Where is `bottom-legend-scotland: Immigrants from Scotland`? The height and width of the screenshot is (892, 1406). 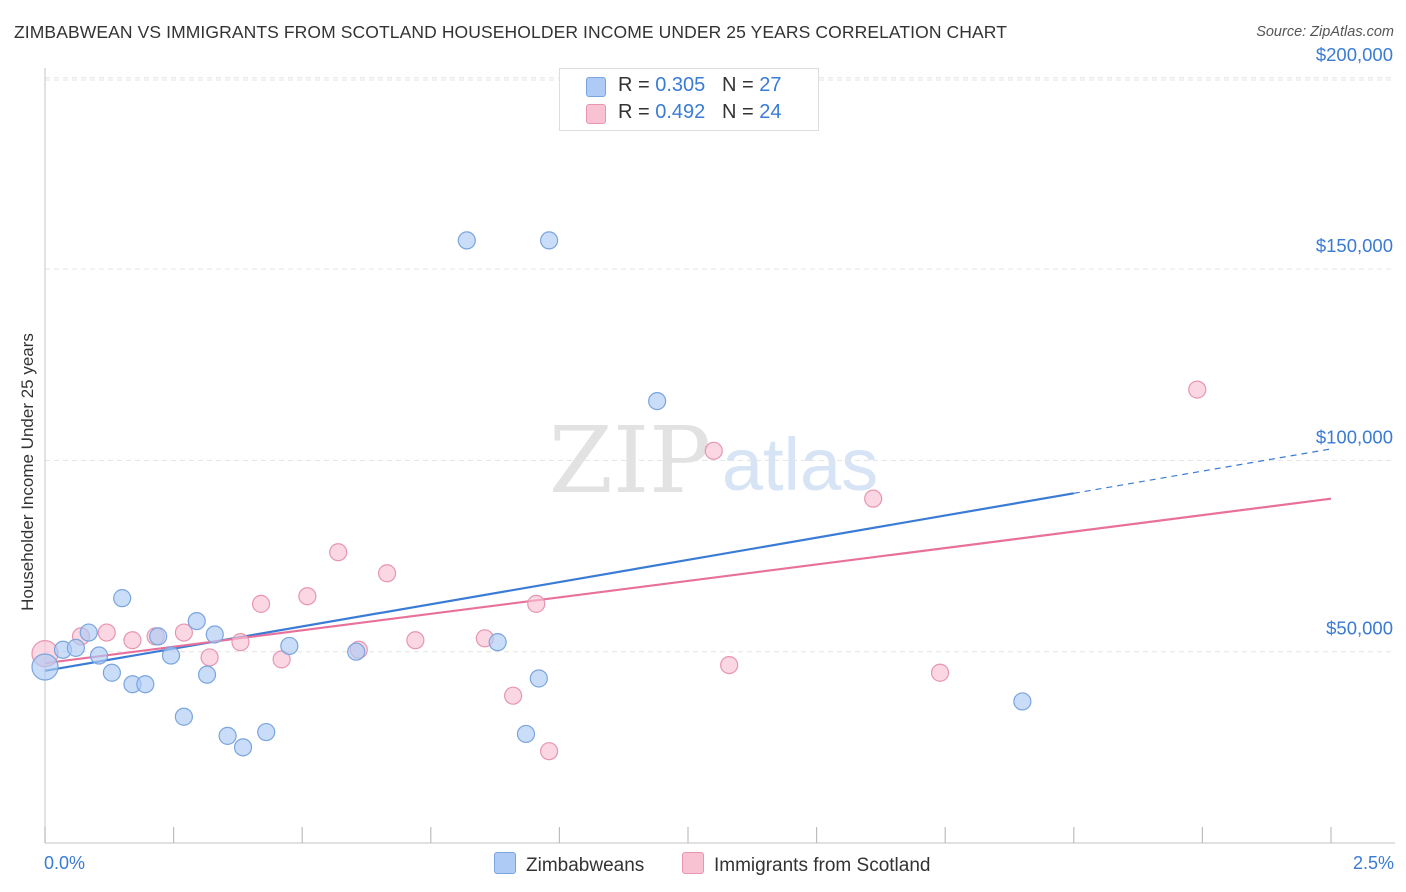 bottom-legend-scotland: Immigrants from Scotland is located at coordinates (806, 864).